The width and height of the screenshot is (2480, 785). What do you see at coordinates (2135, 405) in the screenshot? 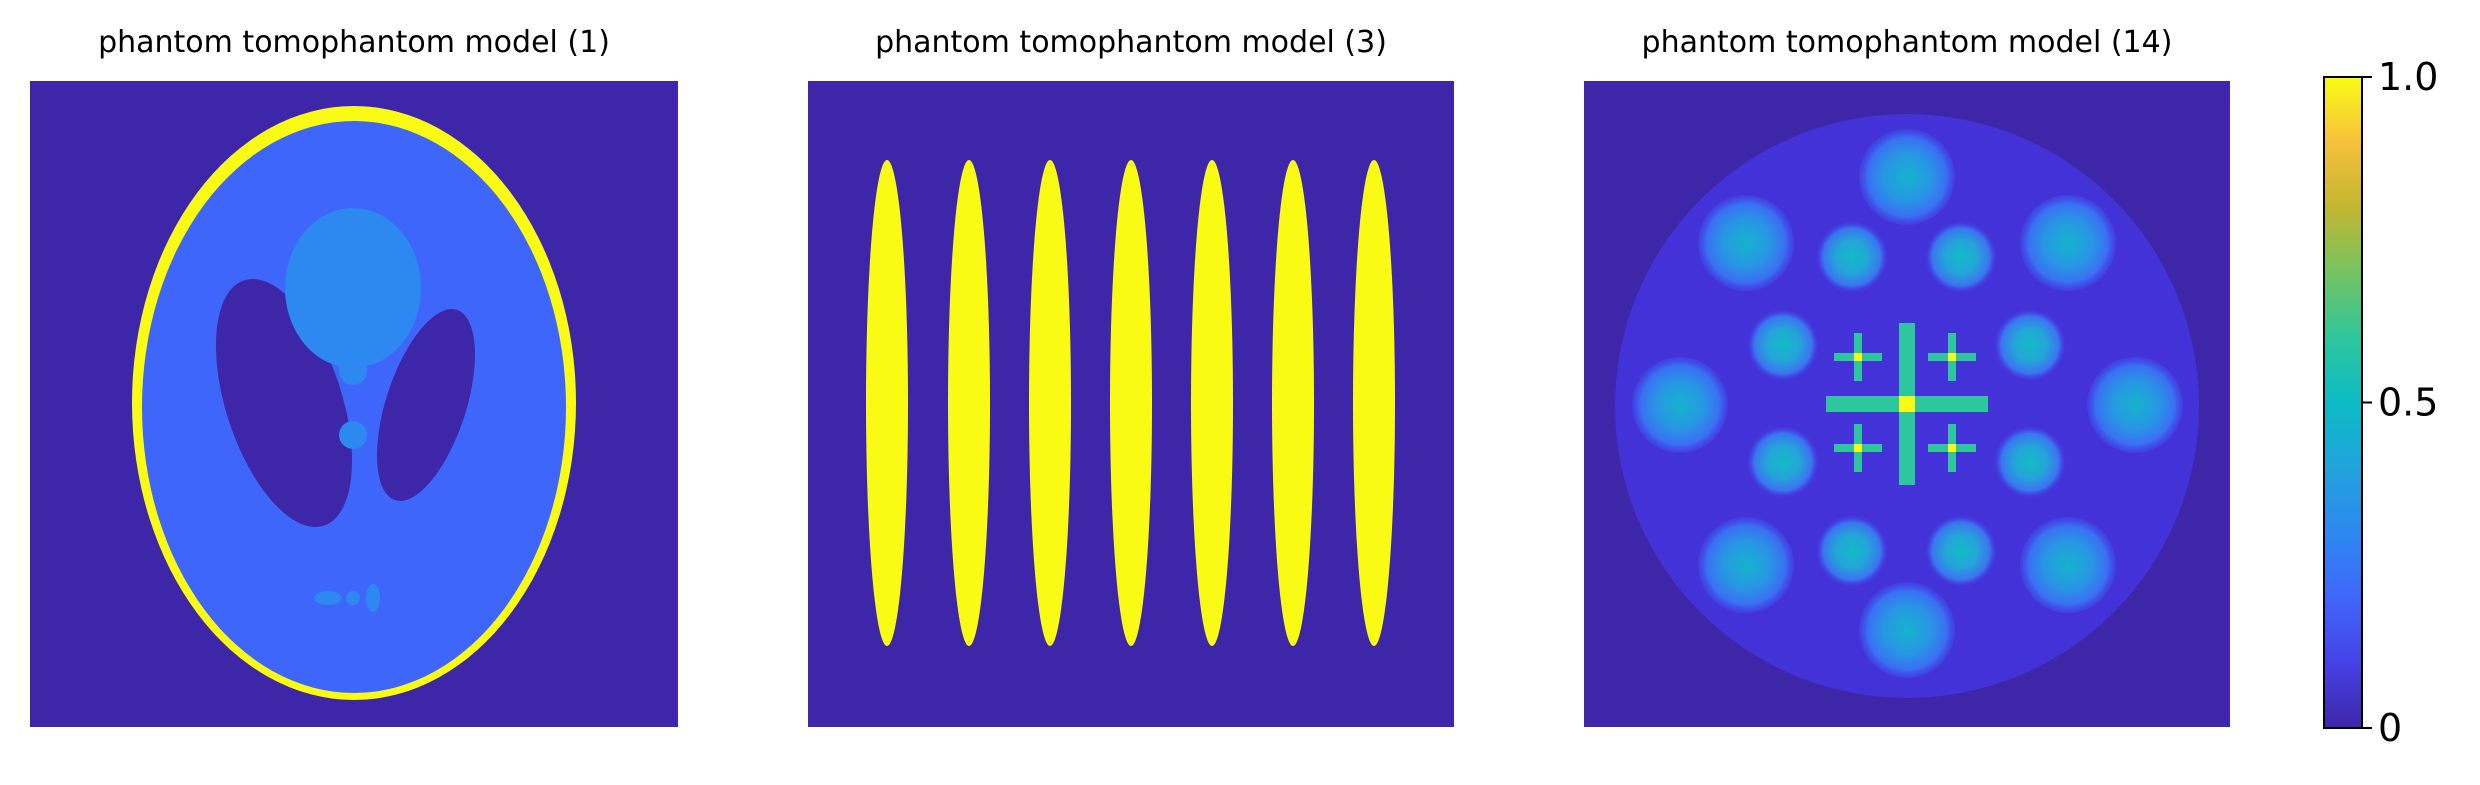
I see `large-blob-right` at bounding box center [2135, 405].